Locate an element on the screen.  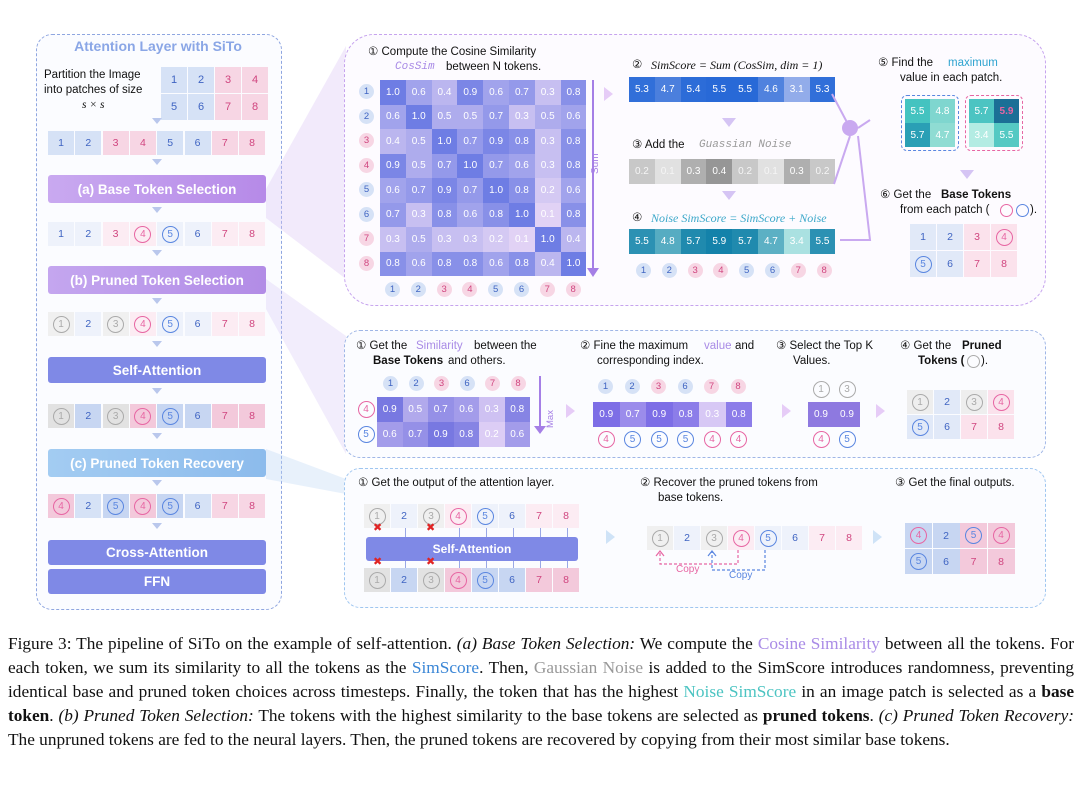
grid-token: 3 is located at coordinates (977, 237).